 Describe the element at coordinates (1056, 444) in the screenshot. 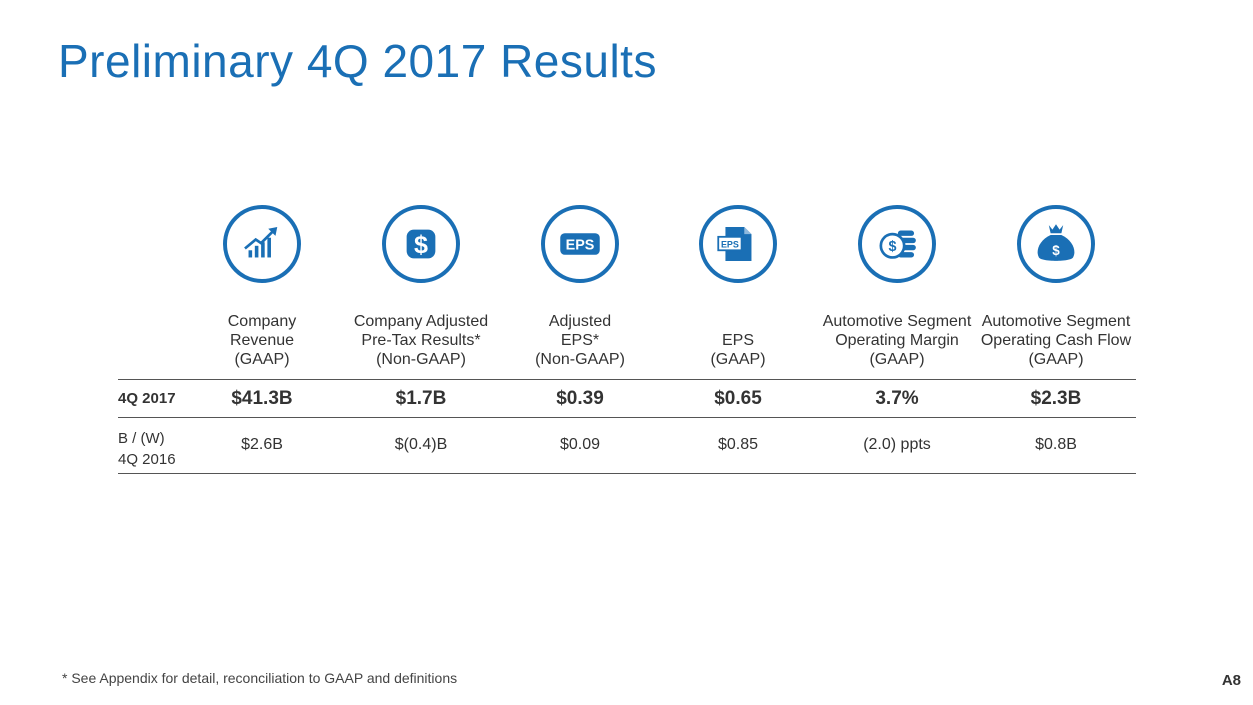

I see `change-operating-cash-flow: $0.8B` at that location.